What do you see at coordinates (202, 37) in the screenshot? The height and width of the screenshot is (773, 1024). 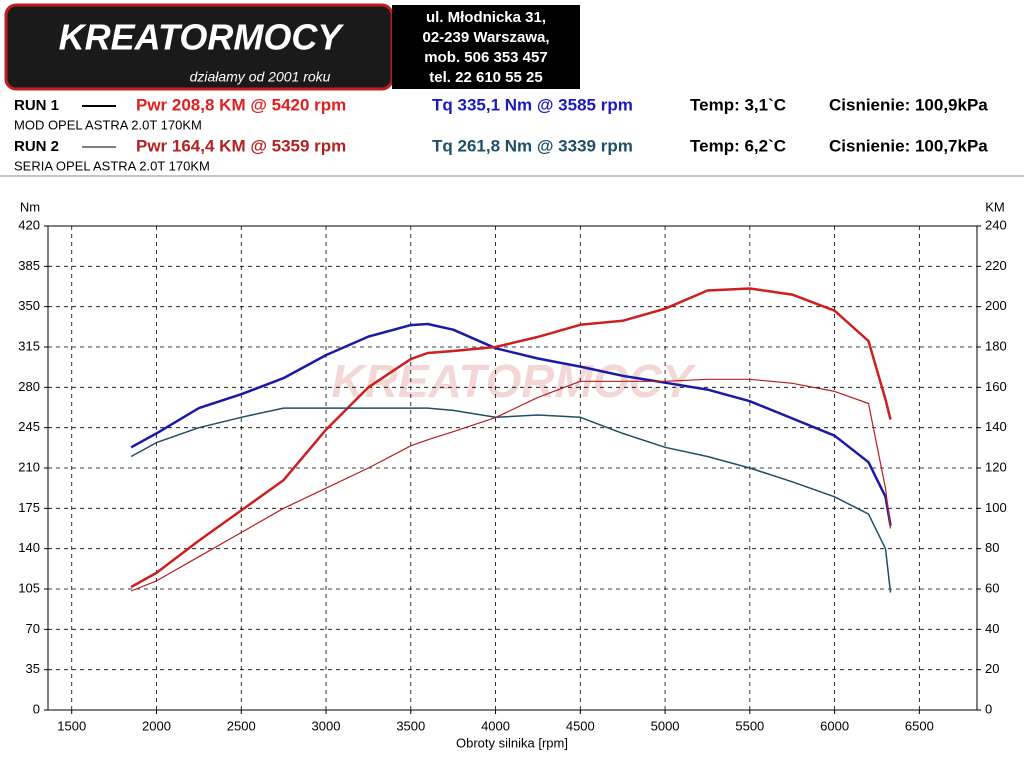 I see `logo-brand: KREATORMOCY` at bounding box center [202, 37].